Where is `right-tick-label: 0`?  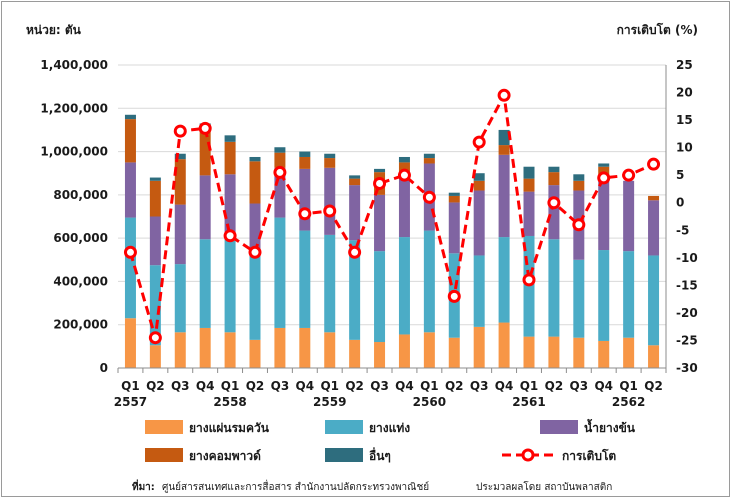 right-tick-label: 0 is located at coordinates (680, 203).